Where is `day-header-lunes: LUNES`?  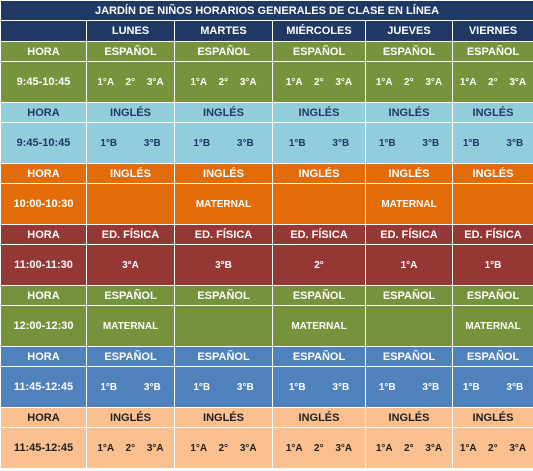 day-header-lunes: LUNES is located at coordinates (130, 31).